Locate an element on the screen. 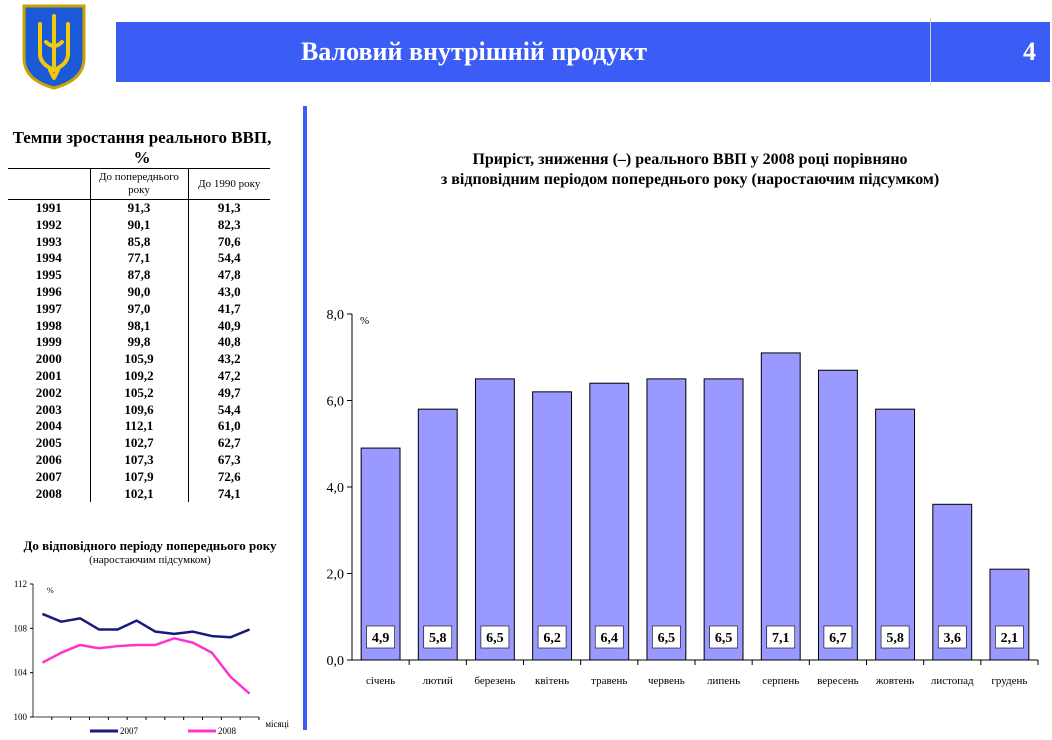  header-divider is located at coordinates (930, 51).